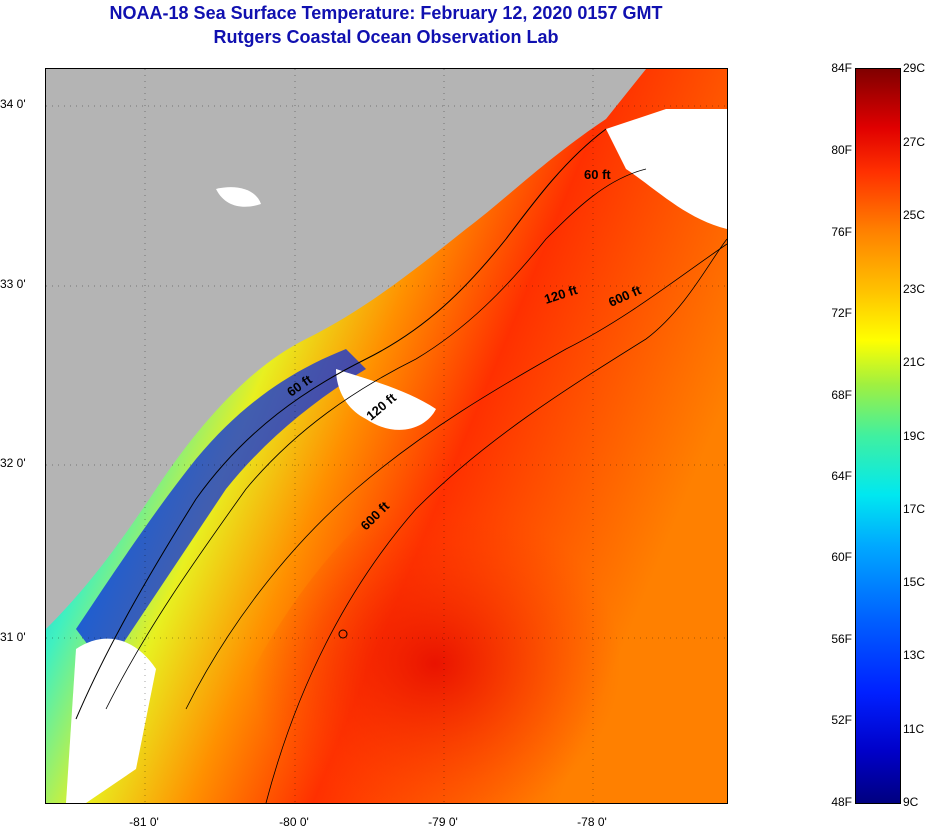 The image size is (928, 832). What do you see at coordinates (841, 639) in the screenshot?
I see `colorbar-f-label: 56F` at bounding box center [841, 639].